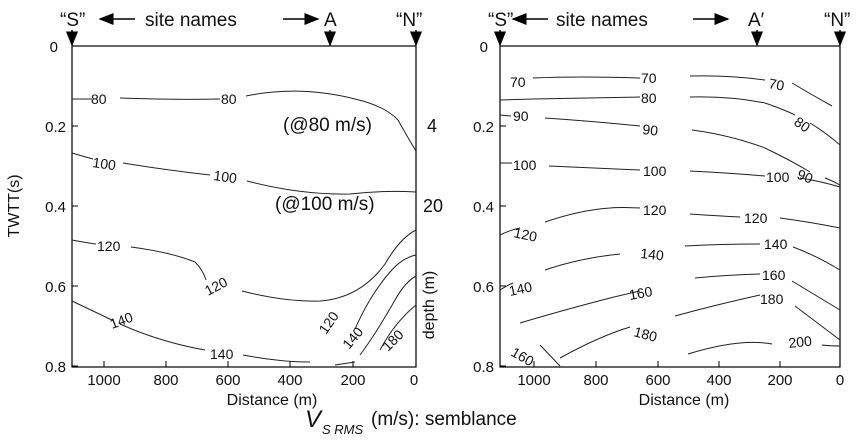 The width and height of the screenshot is (858, 441). What do you see at coordinates (525, 165) in the screenshot?
I see `right-contour-label-100a: 100` at bounding box center [525, 165].